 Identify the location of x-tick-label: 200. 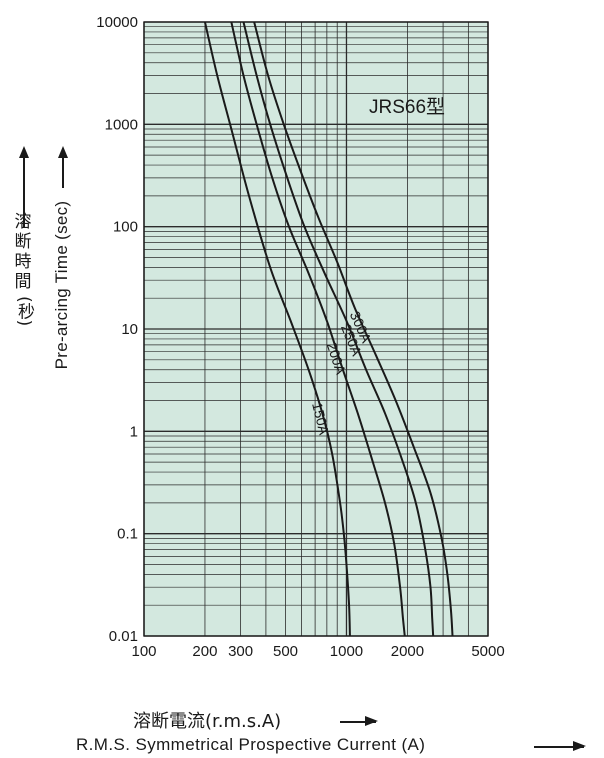
(204, 651).